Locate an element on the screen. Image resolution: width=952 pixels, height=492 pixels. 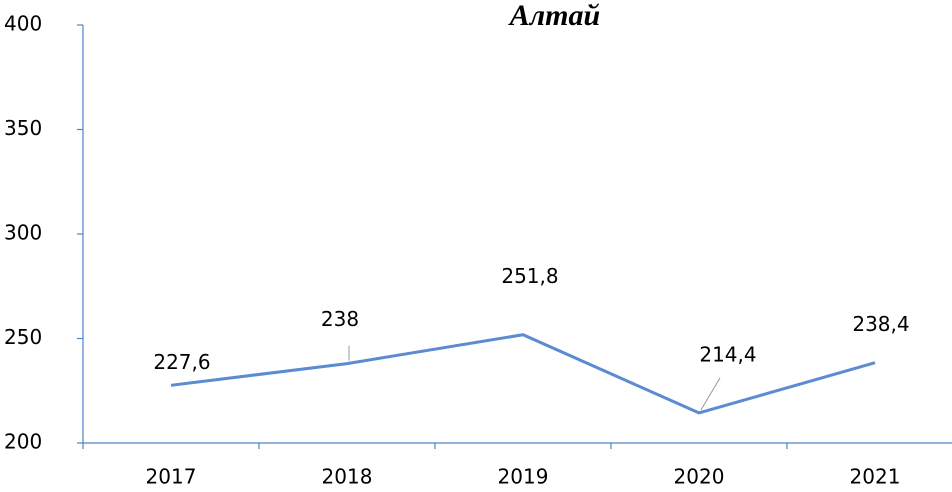
x-tick-label: 2019 is located at coordinates (523, 477).